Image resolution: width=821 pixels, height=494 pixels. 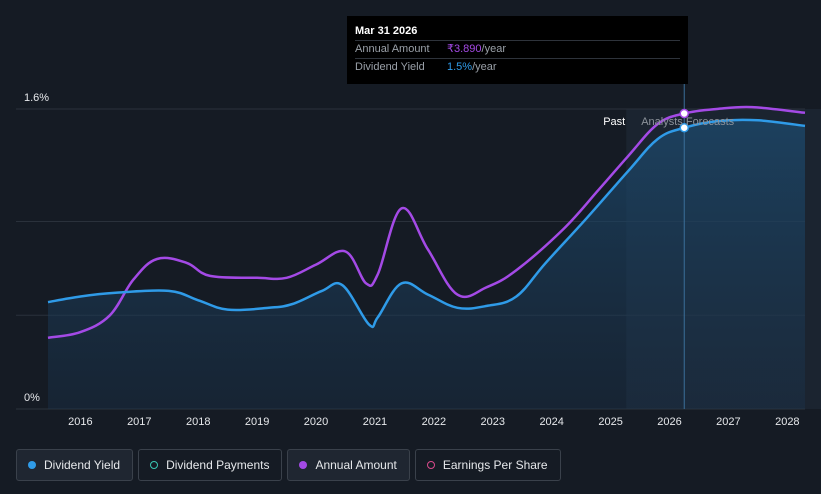 I want to click on legend-dividend-yield: Dividend Yield, so click(x=75, y=465).